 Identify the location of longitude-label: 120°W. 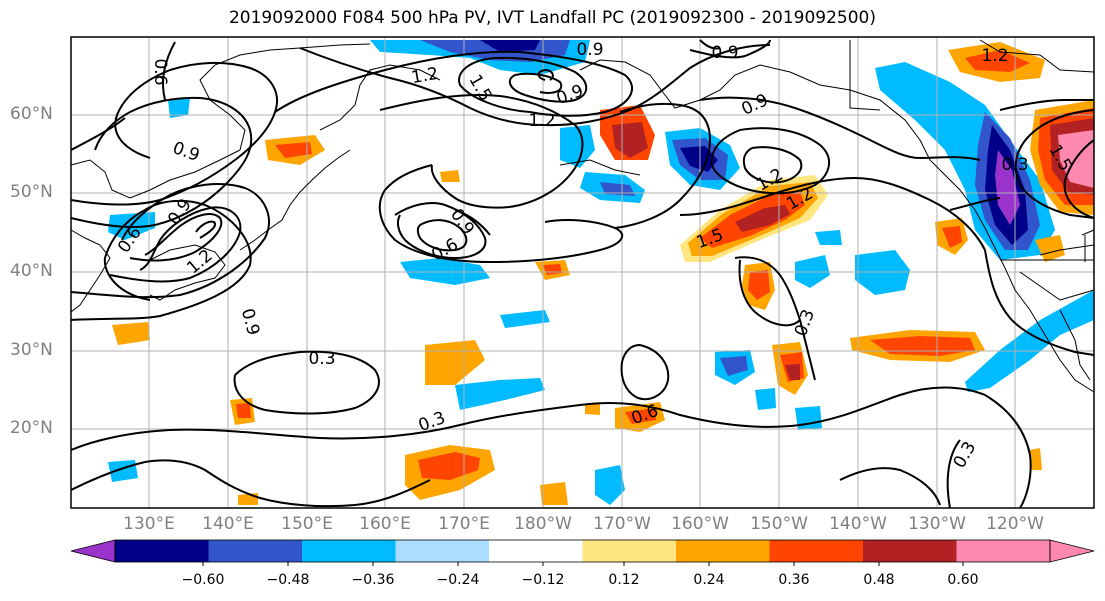
(1015, 524).